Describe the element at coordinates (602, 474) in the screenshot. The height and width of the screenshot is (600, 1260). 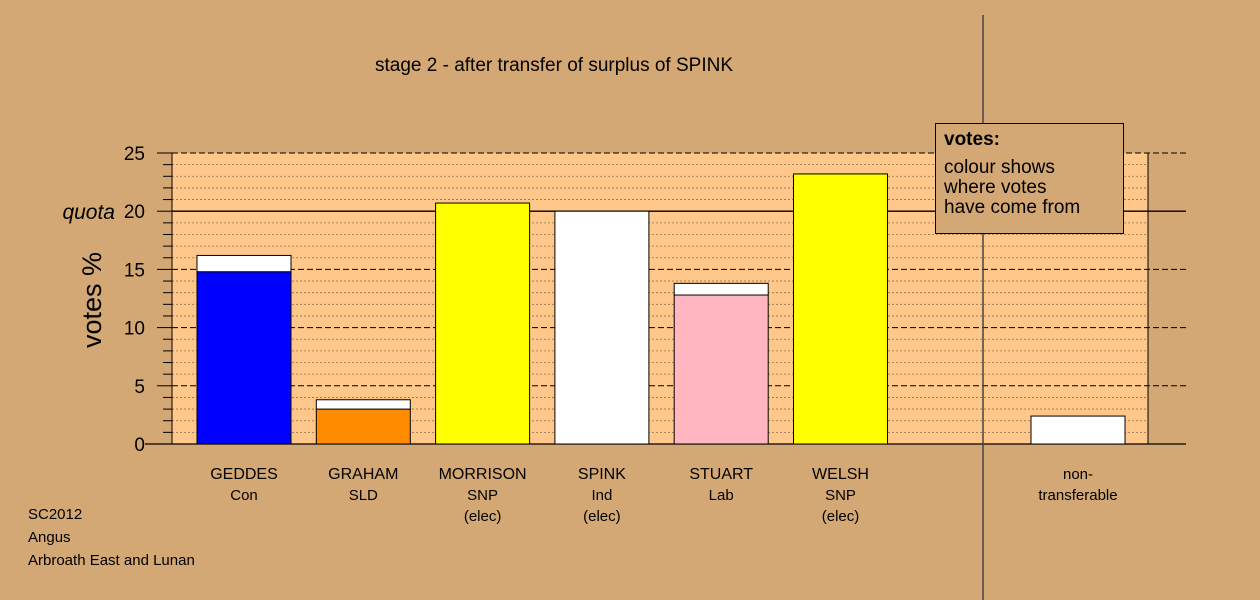
I see `category-label: SPINK` at that location.